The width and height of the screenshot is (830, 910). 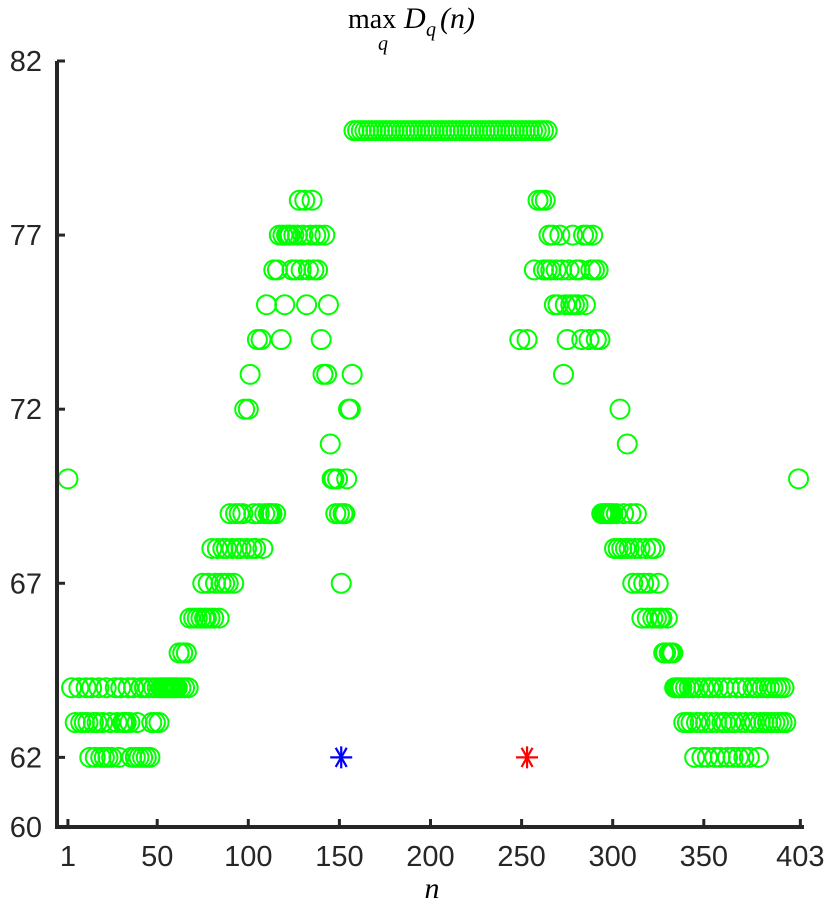 I want to click on title-symbol: D, so click(x=414, y=18).